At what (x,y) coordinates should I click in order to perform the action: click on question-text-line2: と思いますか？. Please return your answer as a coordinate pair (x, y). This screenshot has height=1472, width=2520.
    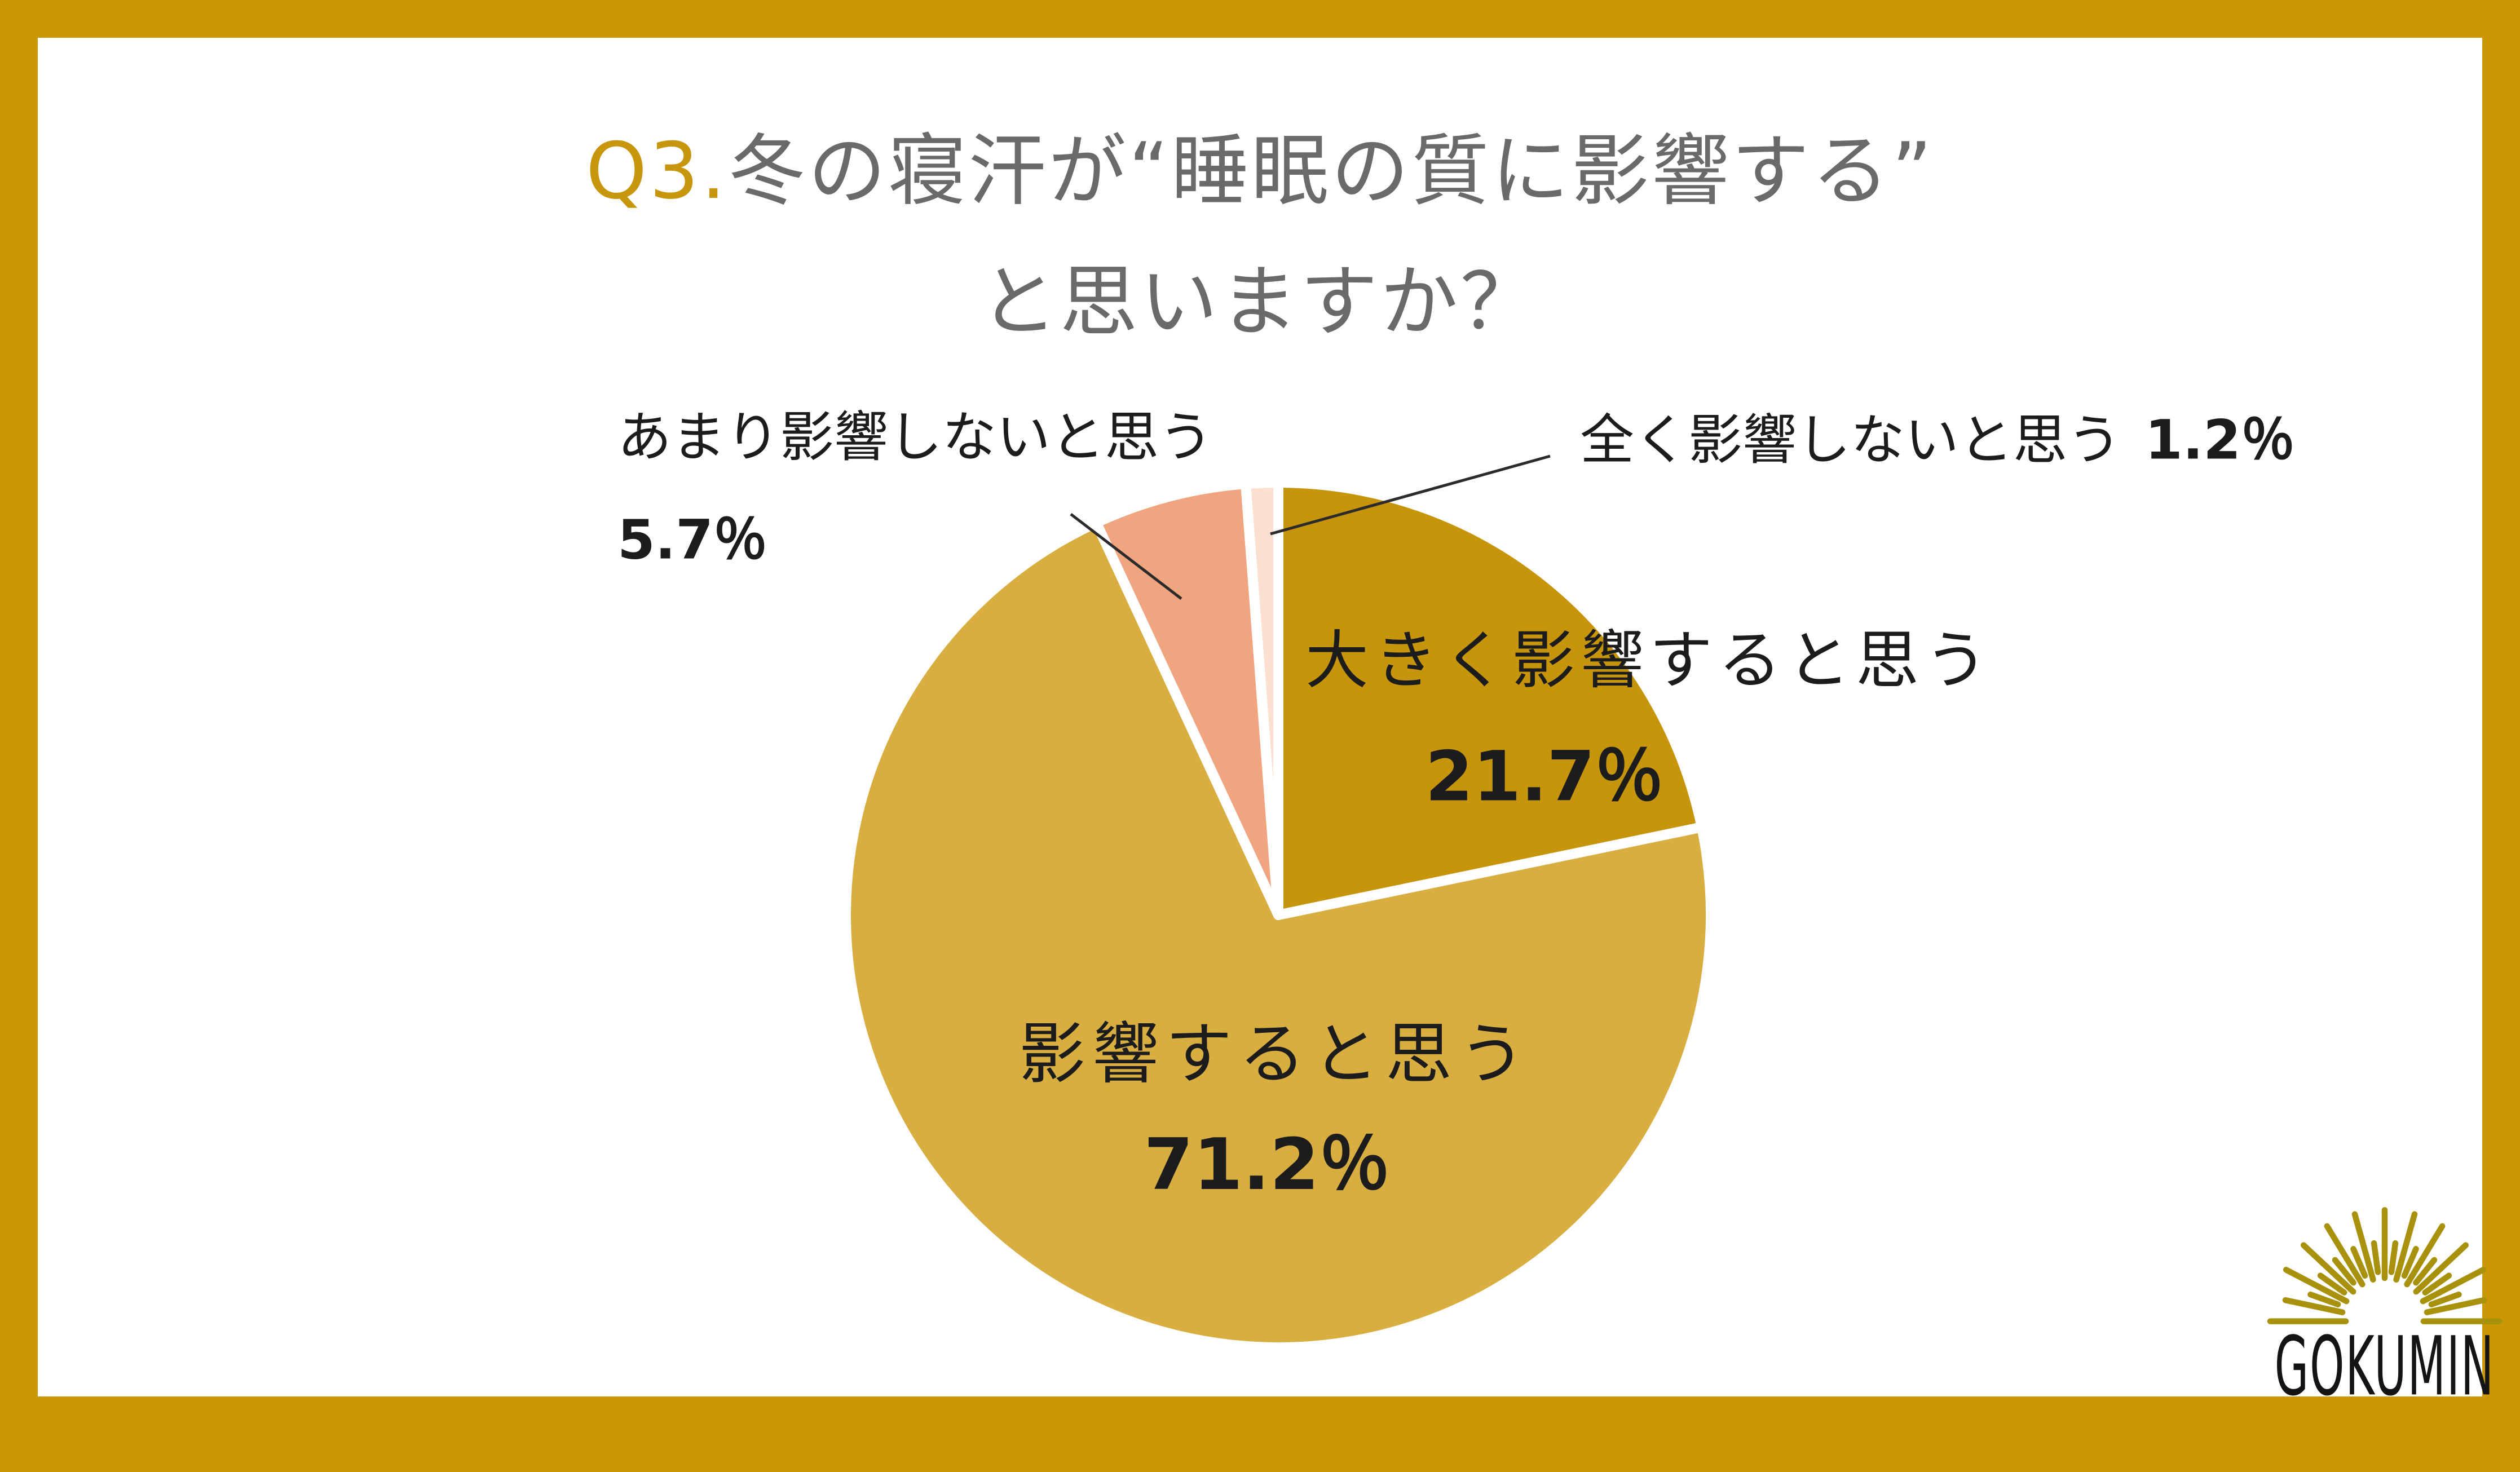
    Looking at the image, I should click on (1260, 302).